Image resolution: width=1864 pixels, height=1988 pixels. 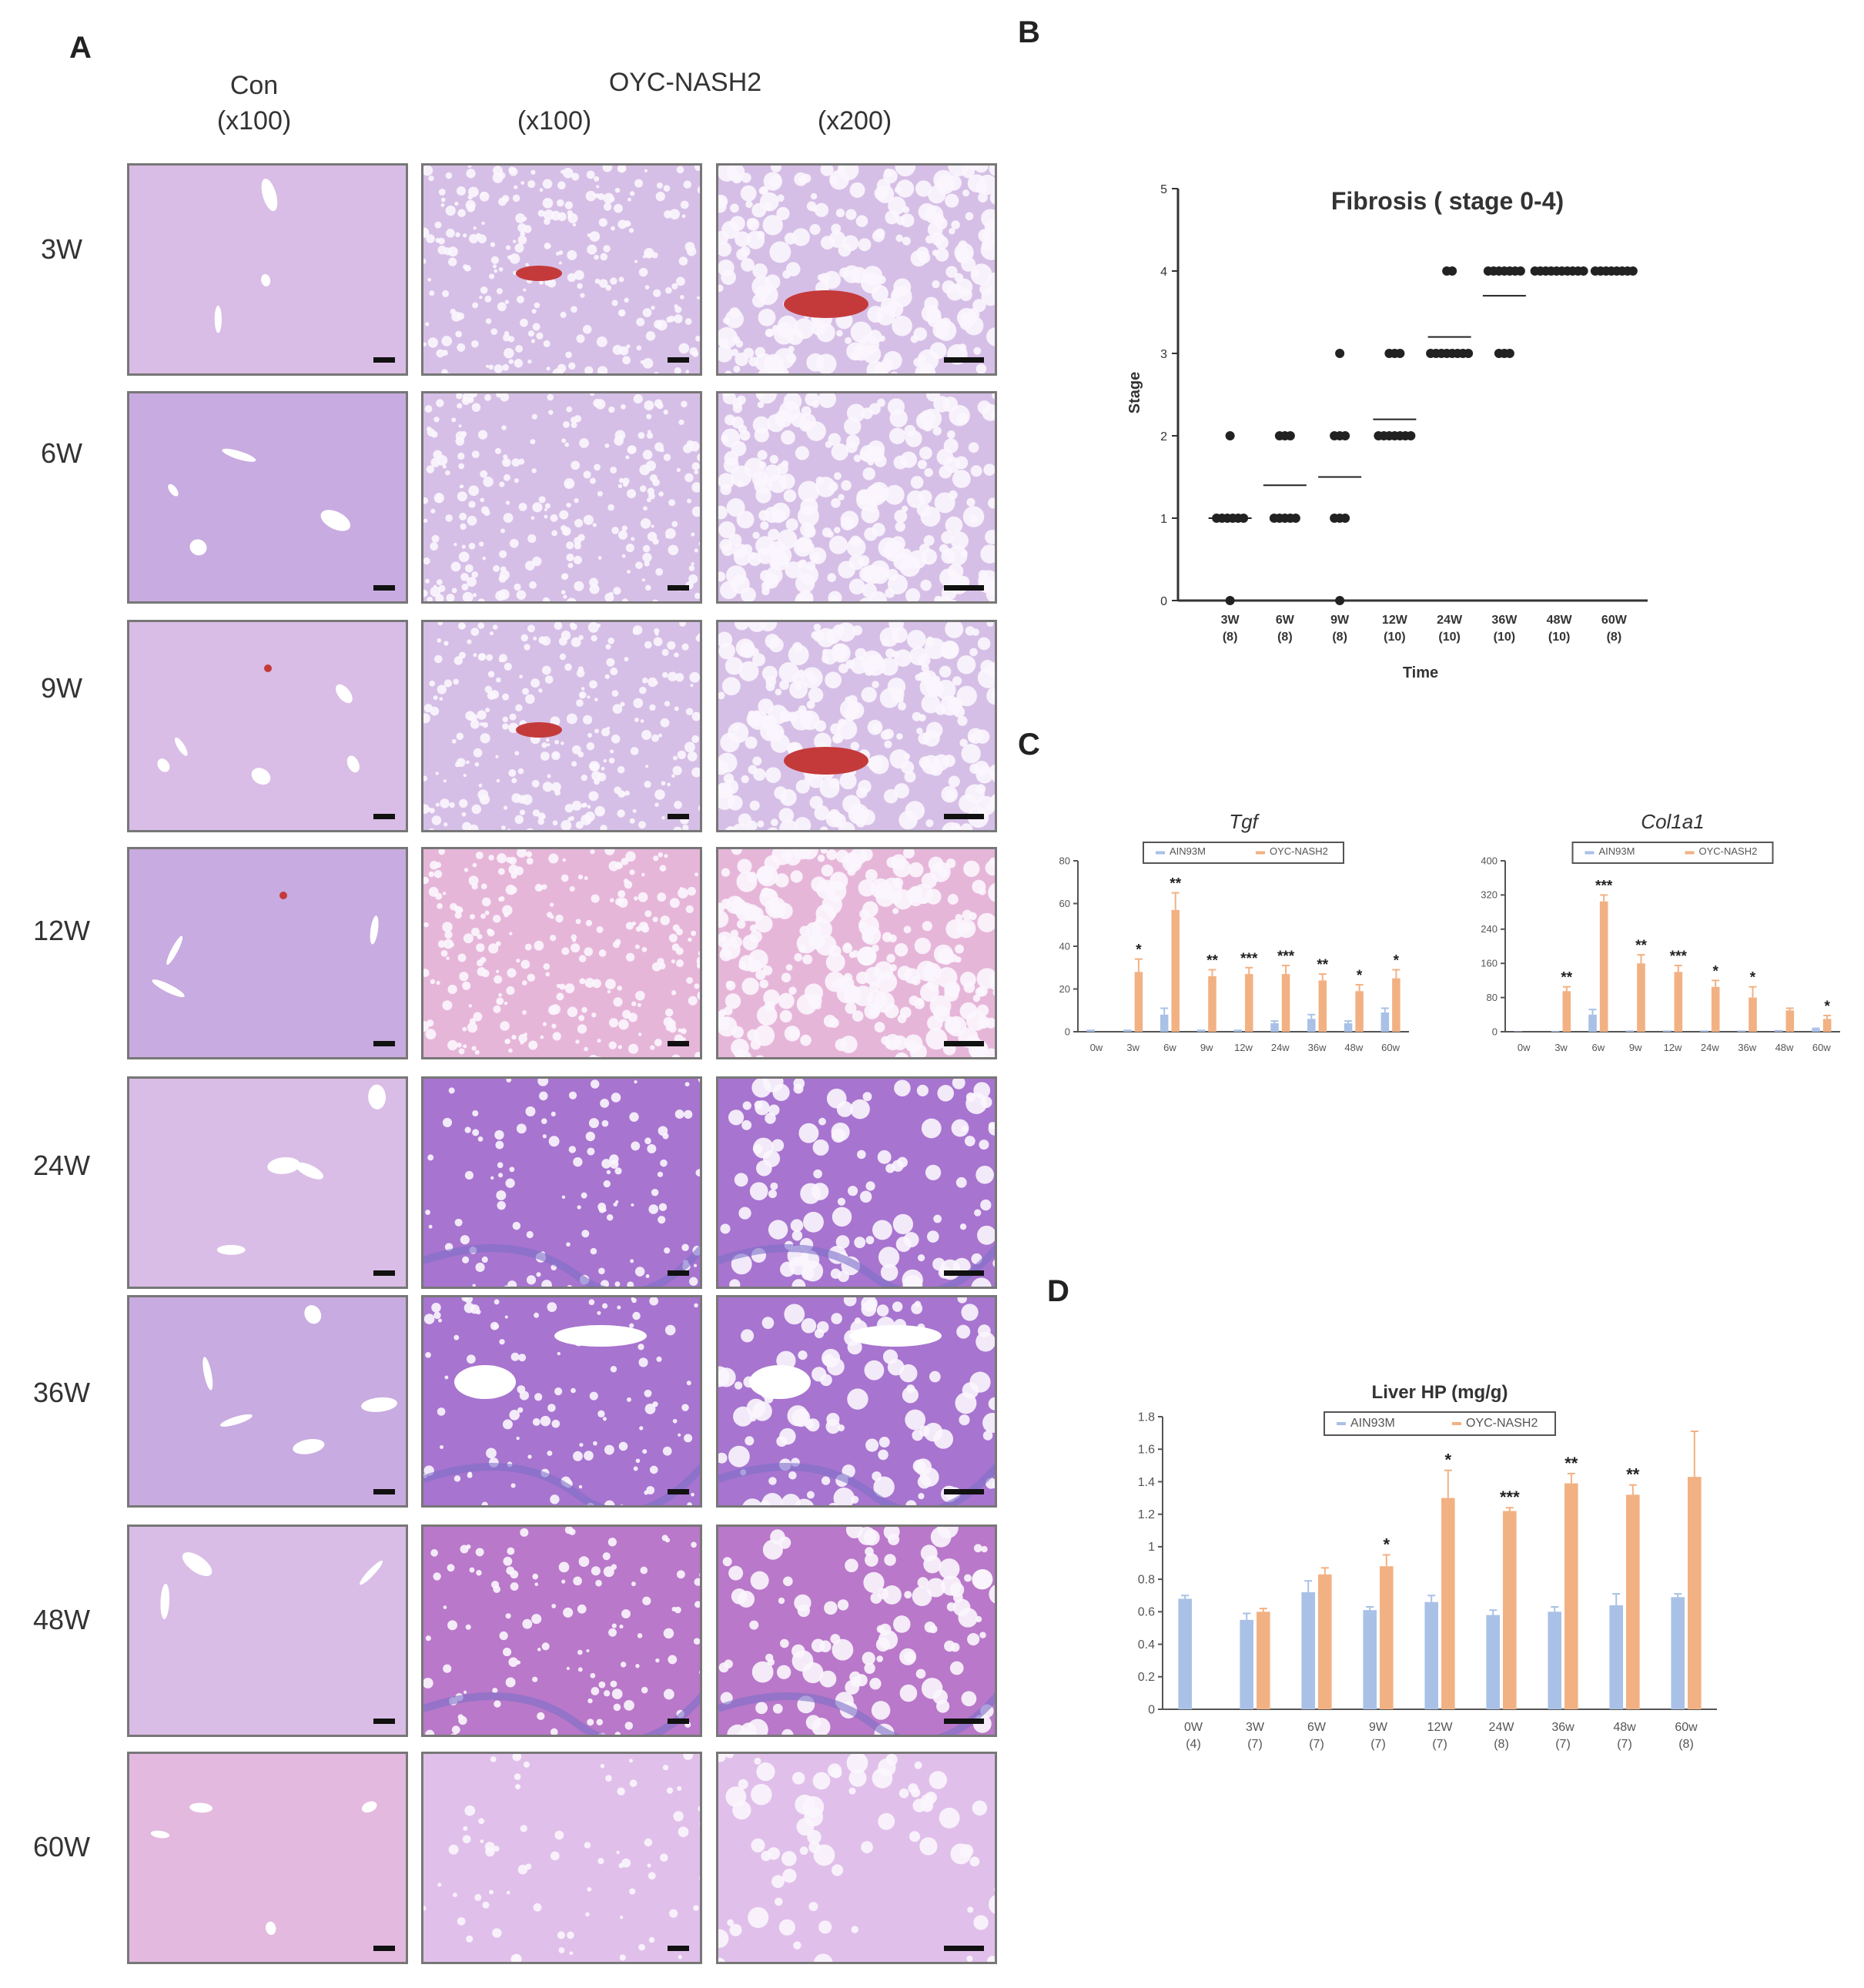 I want to click on tgf-xtick-label: 60w, so click(x=1390, y=1047).